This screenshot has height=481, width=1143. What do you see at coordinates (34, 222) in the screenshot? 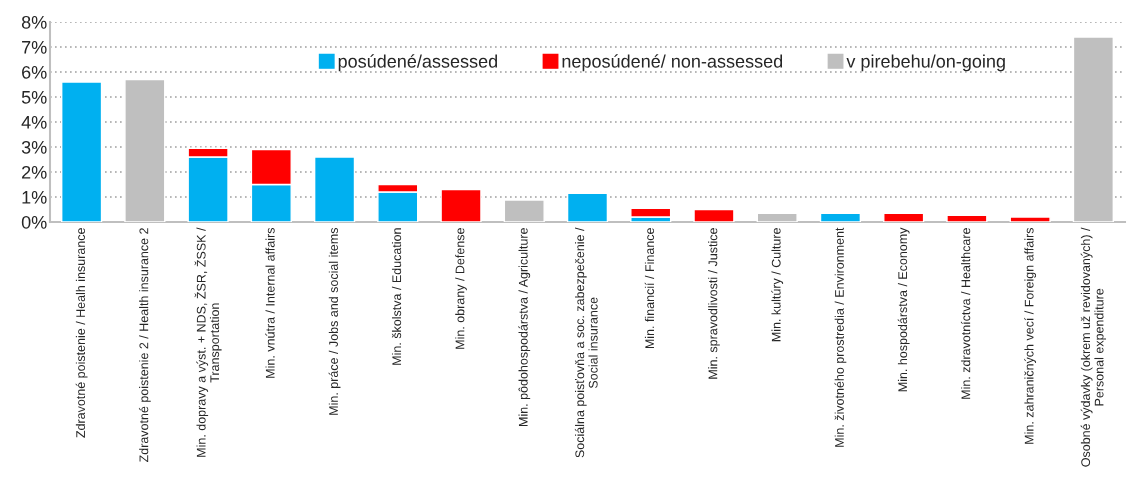
I see `y-tick-label: 0%` at bounding box center [34, 222].